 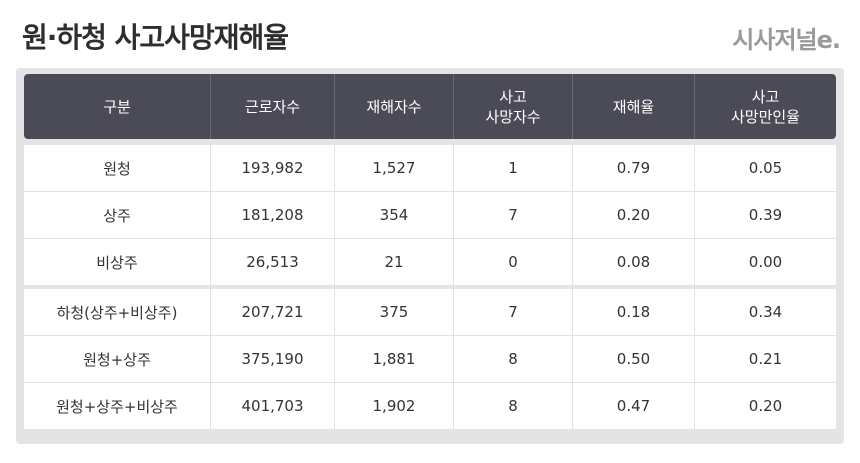 I want to click on table-cell: 0.47, so click(x=633, y=405).